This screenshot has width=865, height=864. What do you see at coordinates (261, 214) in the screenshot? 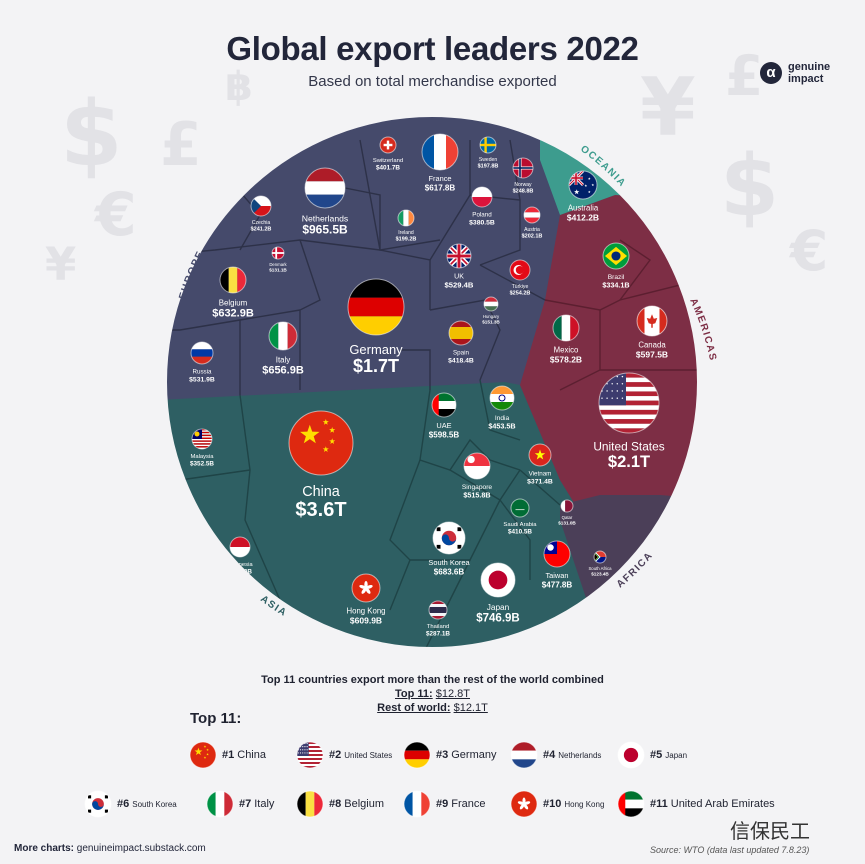
I see `cell-czechia: Czechia$241.2B` at bounding box center [261, 214].